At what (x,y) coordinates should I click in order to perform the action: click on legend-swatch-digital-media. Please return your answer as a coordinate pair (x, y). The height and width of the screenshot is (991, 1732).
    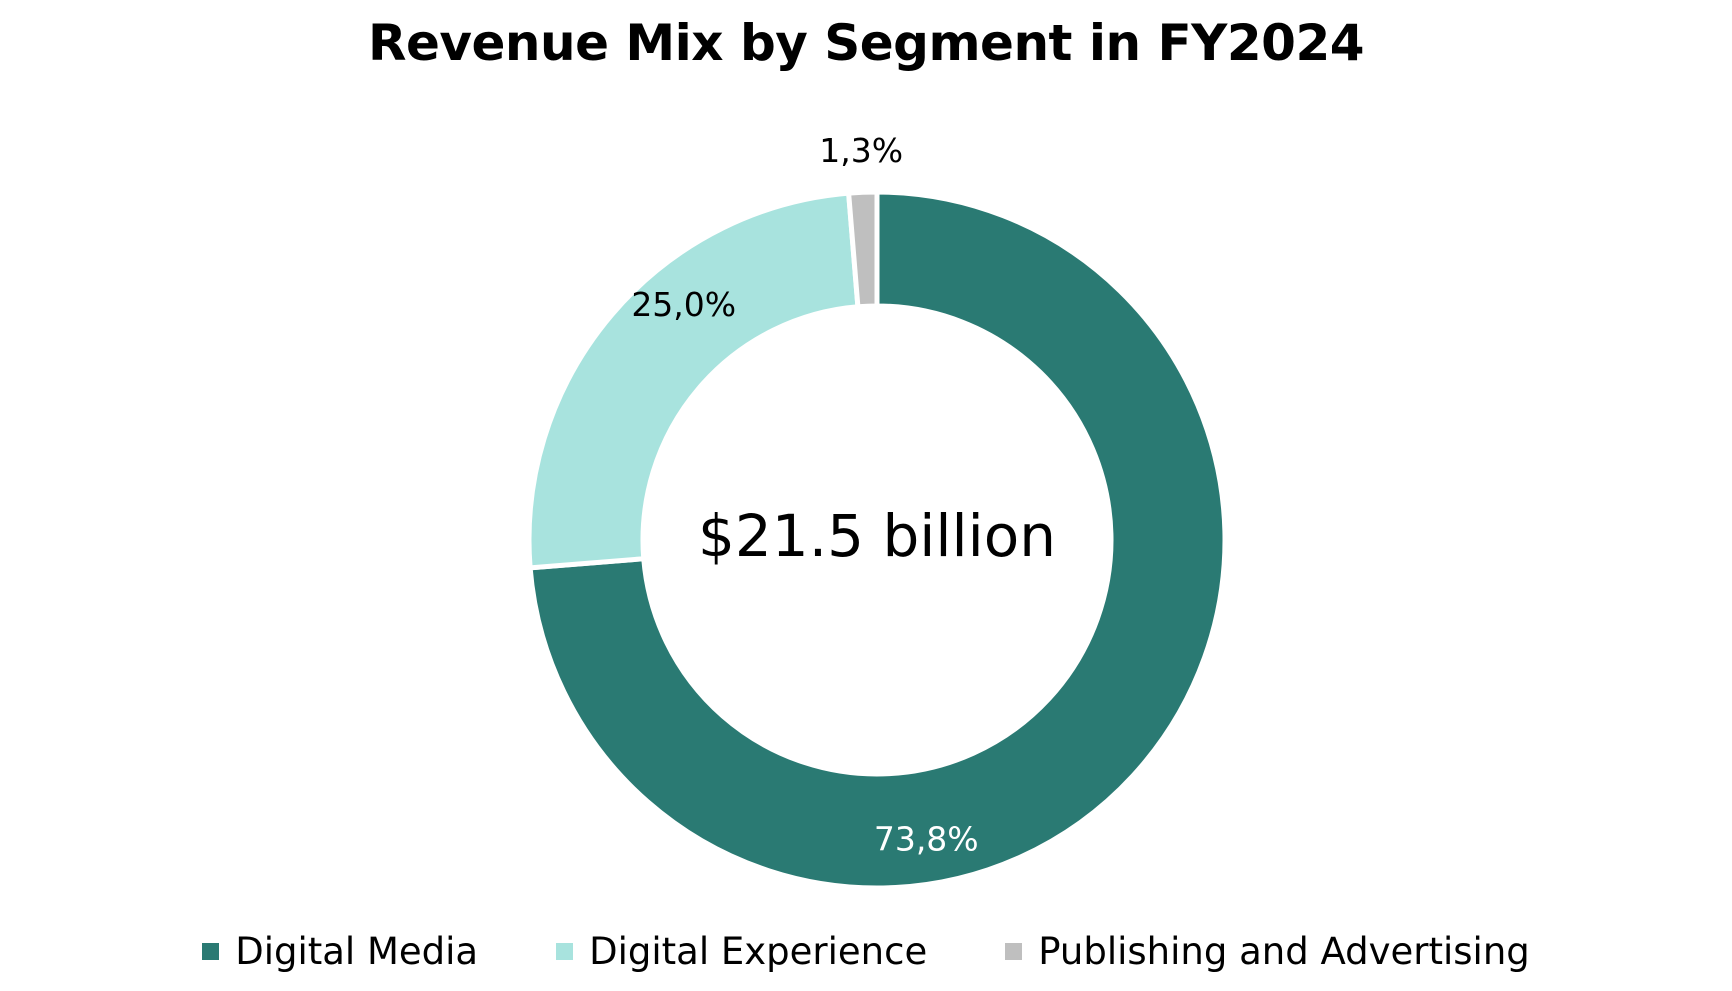
    Looking at the image, I should click on (211, 951).